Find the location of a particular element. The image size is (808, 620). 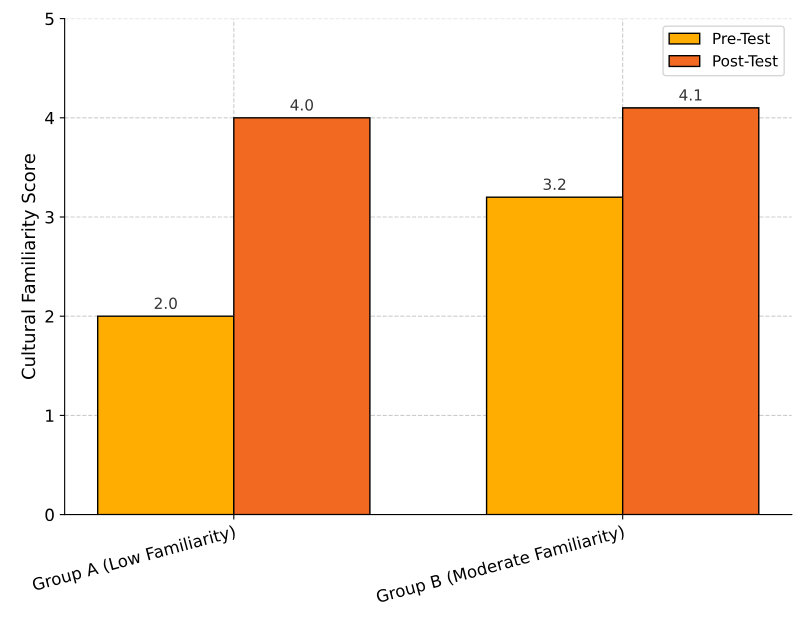

y-tick-label: 3 is located at coordinates (50, 217).